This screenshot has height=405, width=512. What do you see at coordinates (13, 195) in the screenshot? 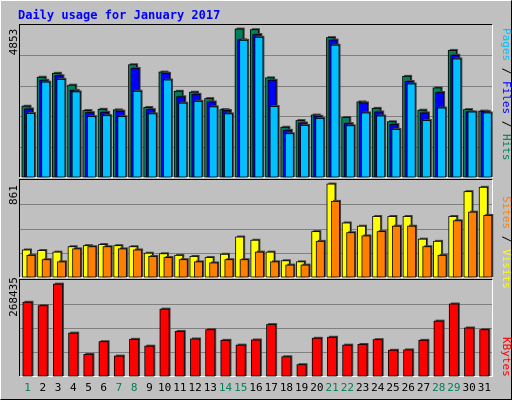
I see `y-max-label: 861` at bounding box center [13, 195].